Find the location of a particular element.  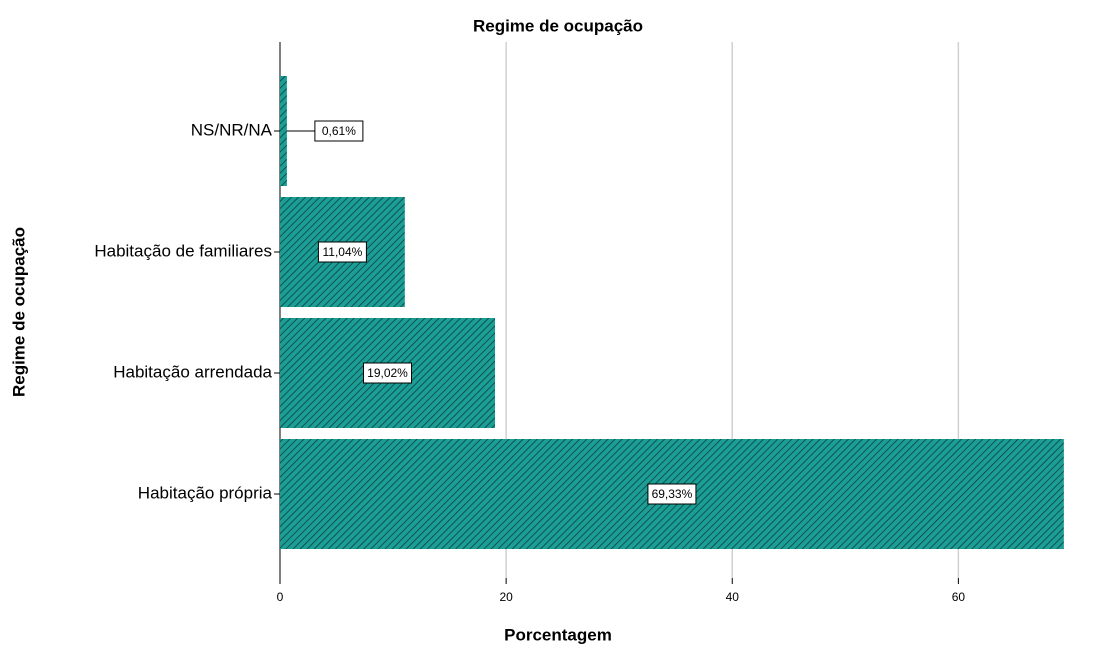

y-tick-label: NS/NR/NA is located at coordinates (232, 129).